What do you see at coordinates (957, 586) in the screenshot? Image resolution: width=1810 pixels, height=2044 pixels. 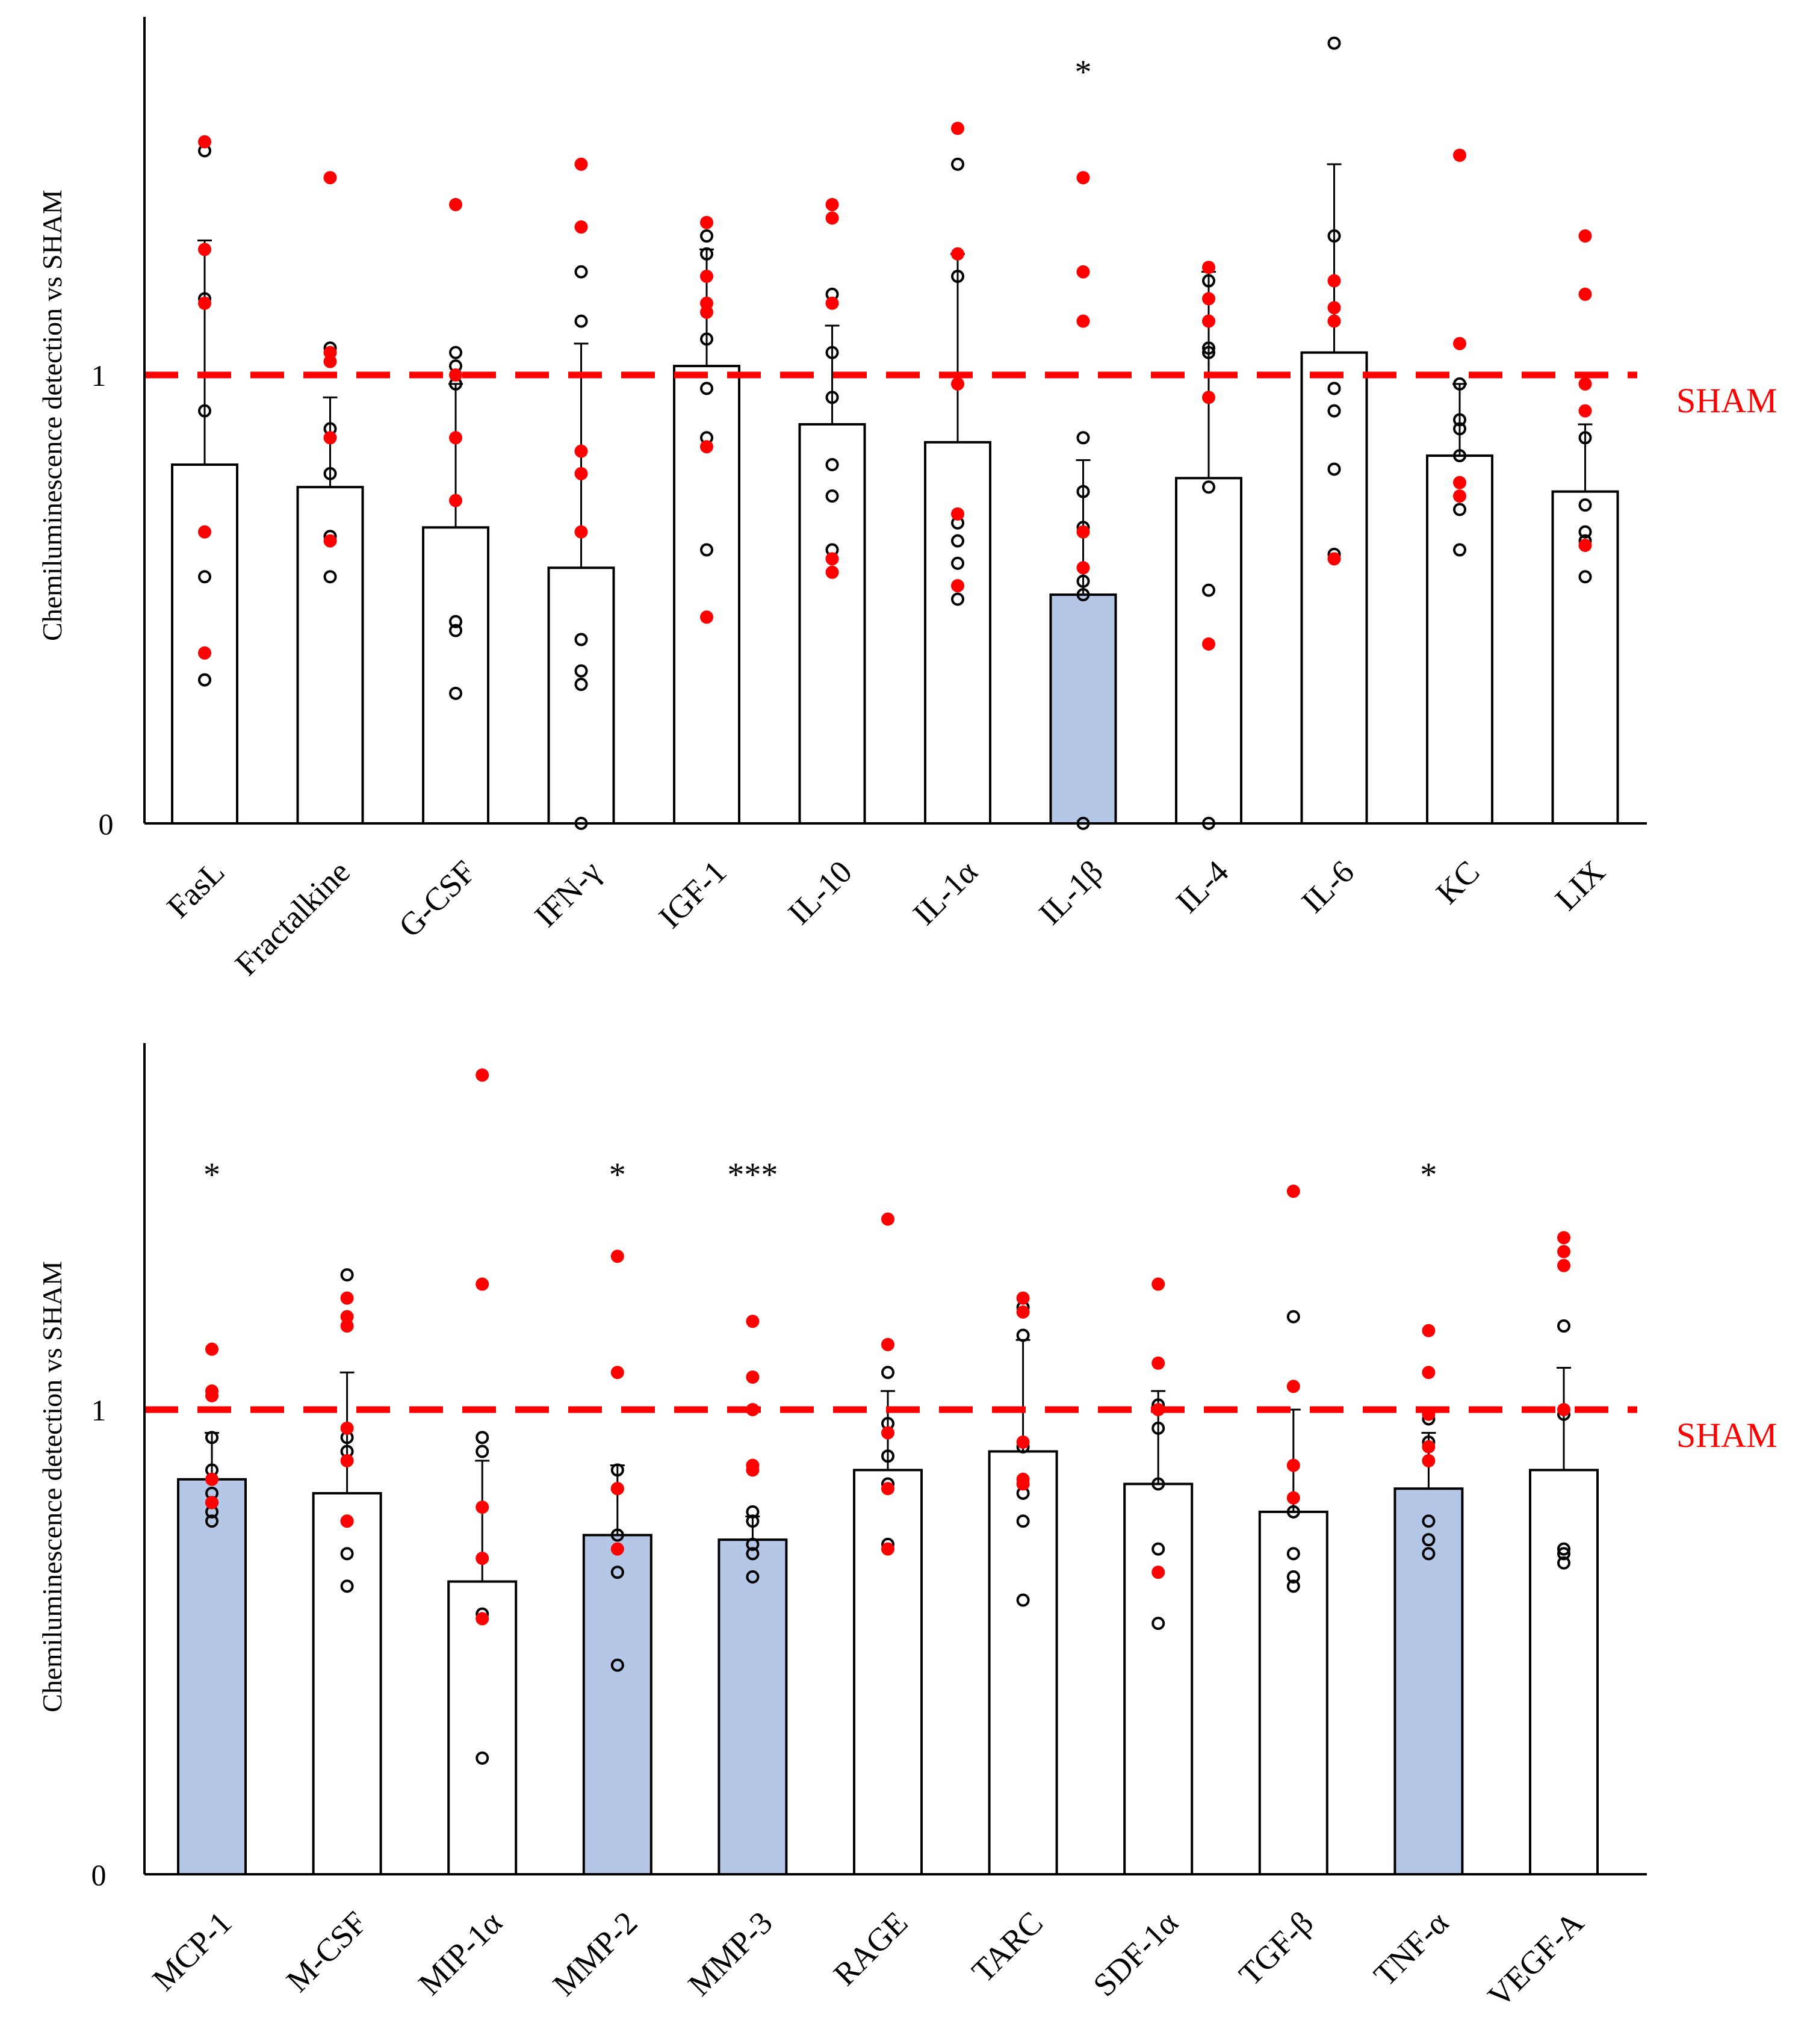 I see `point-red-IL-1α-4` at bounding box center [957, 586].